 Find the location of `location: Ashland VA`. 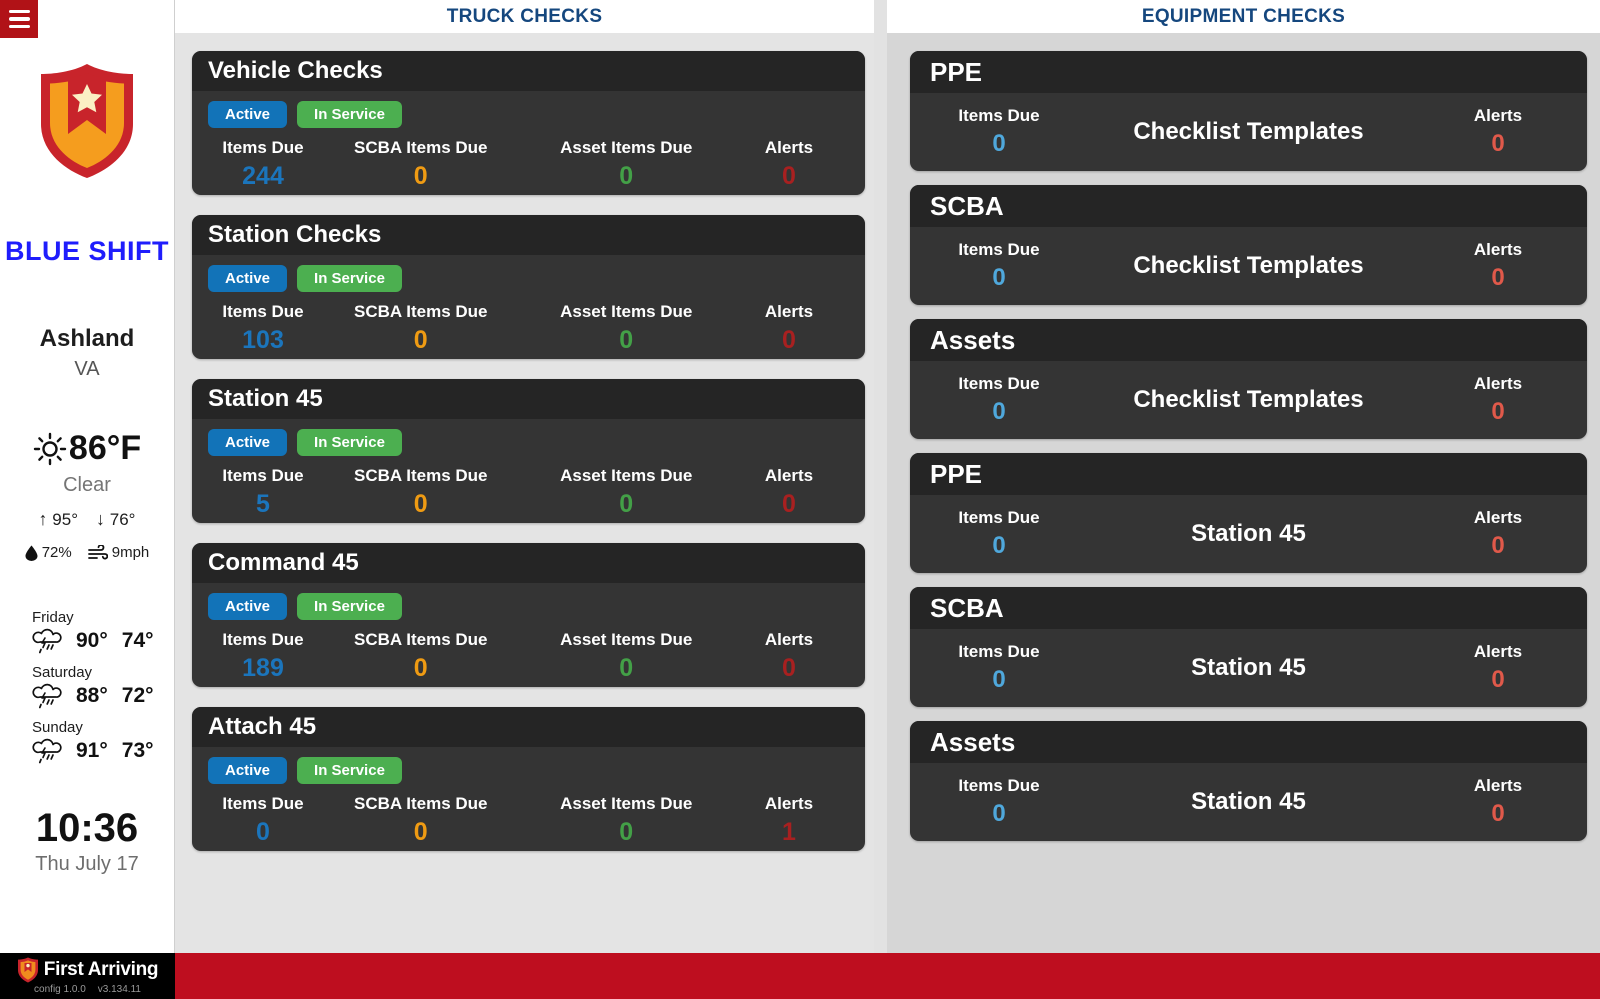

location: Ashland VA is located at coordinates (87, 353).